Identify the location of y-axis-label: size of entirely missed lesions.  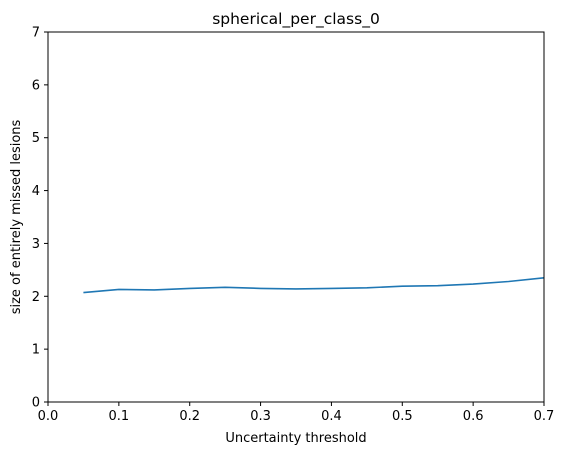
(16, 216).